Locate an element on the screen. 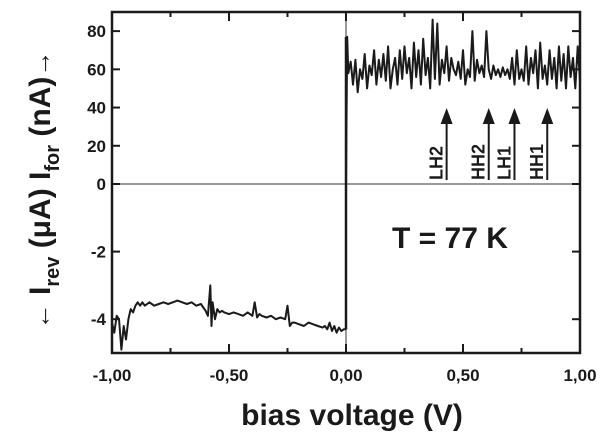 The height and width of the screenshot is (441, 610). y-axis-title: ← Irev (μA) Ifor (nA)→ is located at coordinates (44, 190).